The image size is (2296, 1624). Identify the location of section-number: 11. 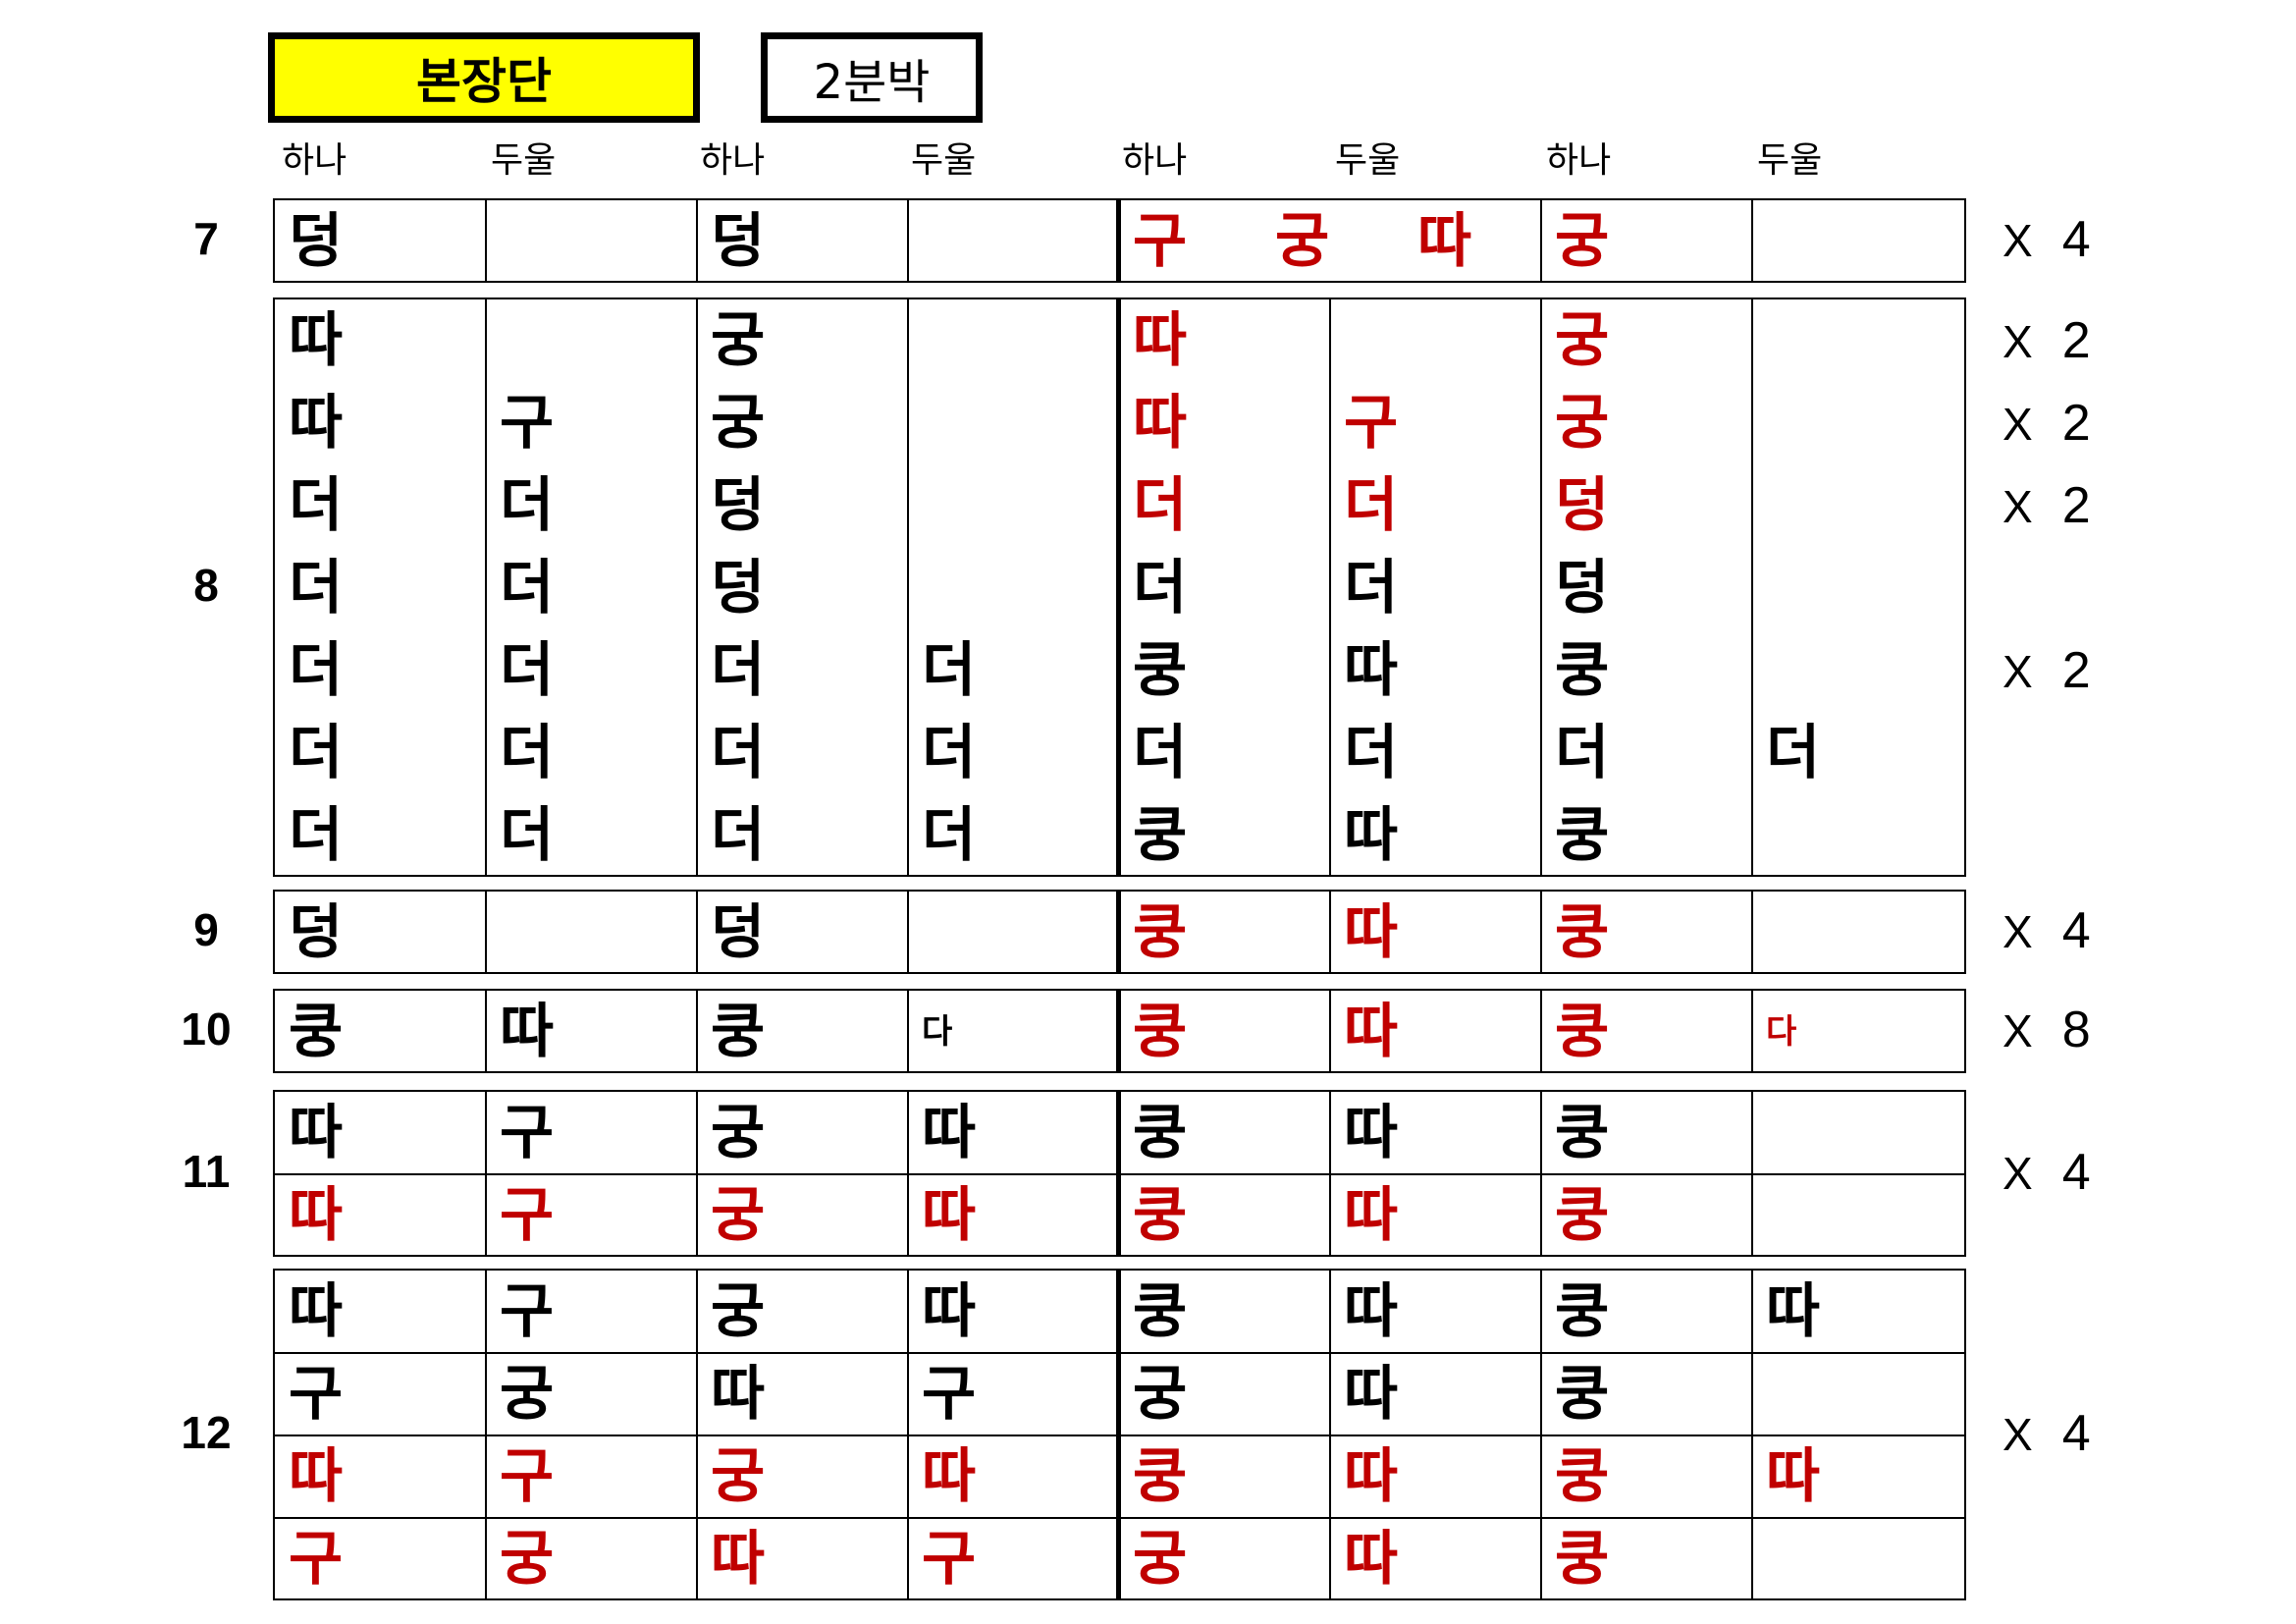
(206, 1171).